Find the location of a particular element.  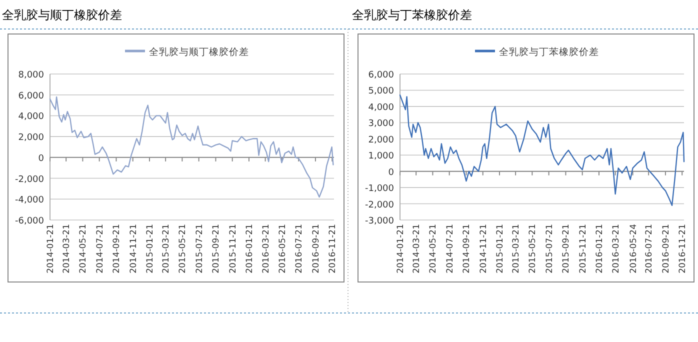

y-tick-label: -4,000 is located at coordinates (29, 201).